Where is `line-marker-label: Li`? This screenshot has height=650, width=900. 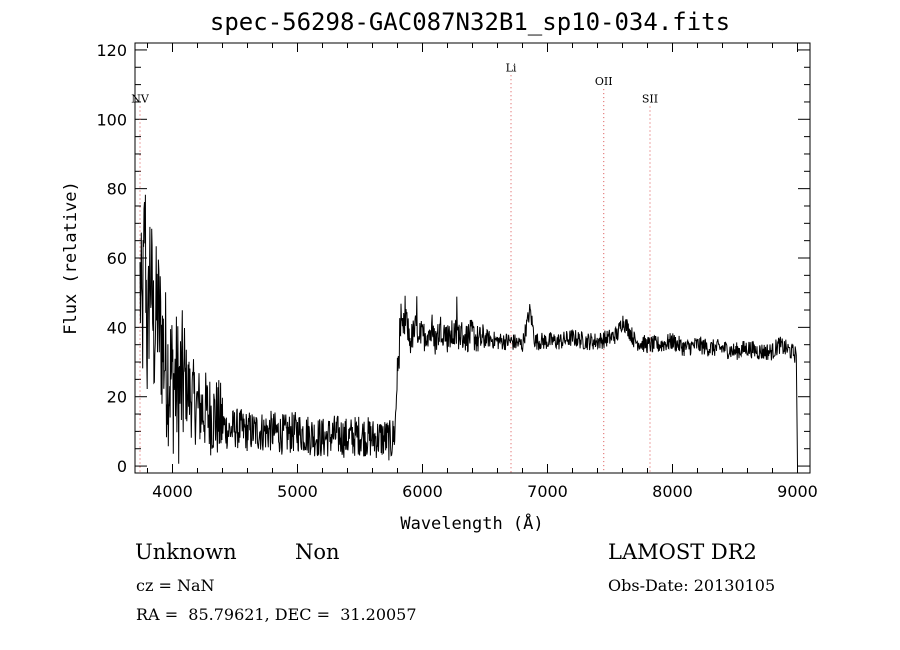 line-marker-label: Li is located at coordinates (511, 67).